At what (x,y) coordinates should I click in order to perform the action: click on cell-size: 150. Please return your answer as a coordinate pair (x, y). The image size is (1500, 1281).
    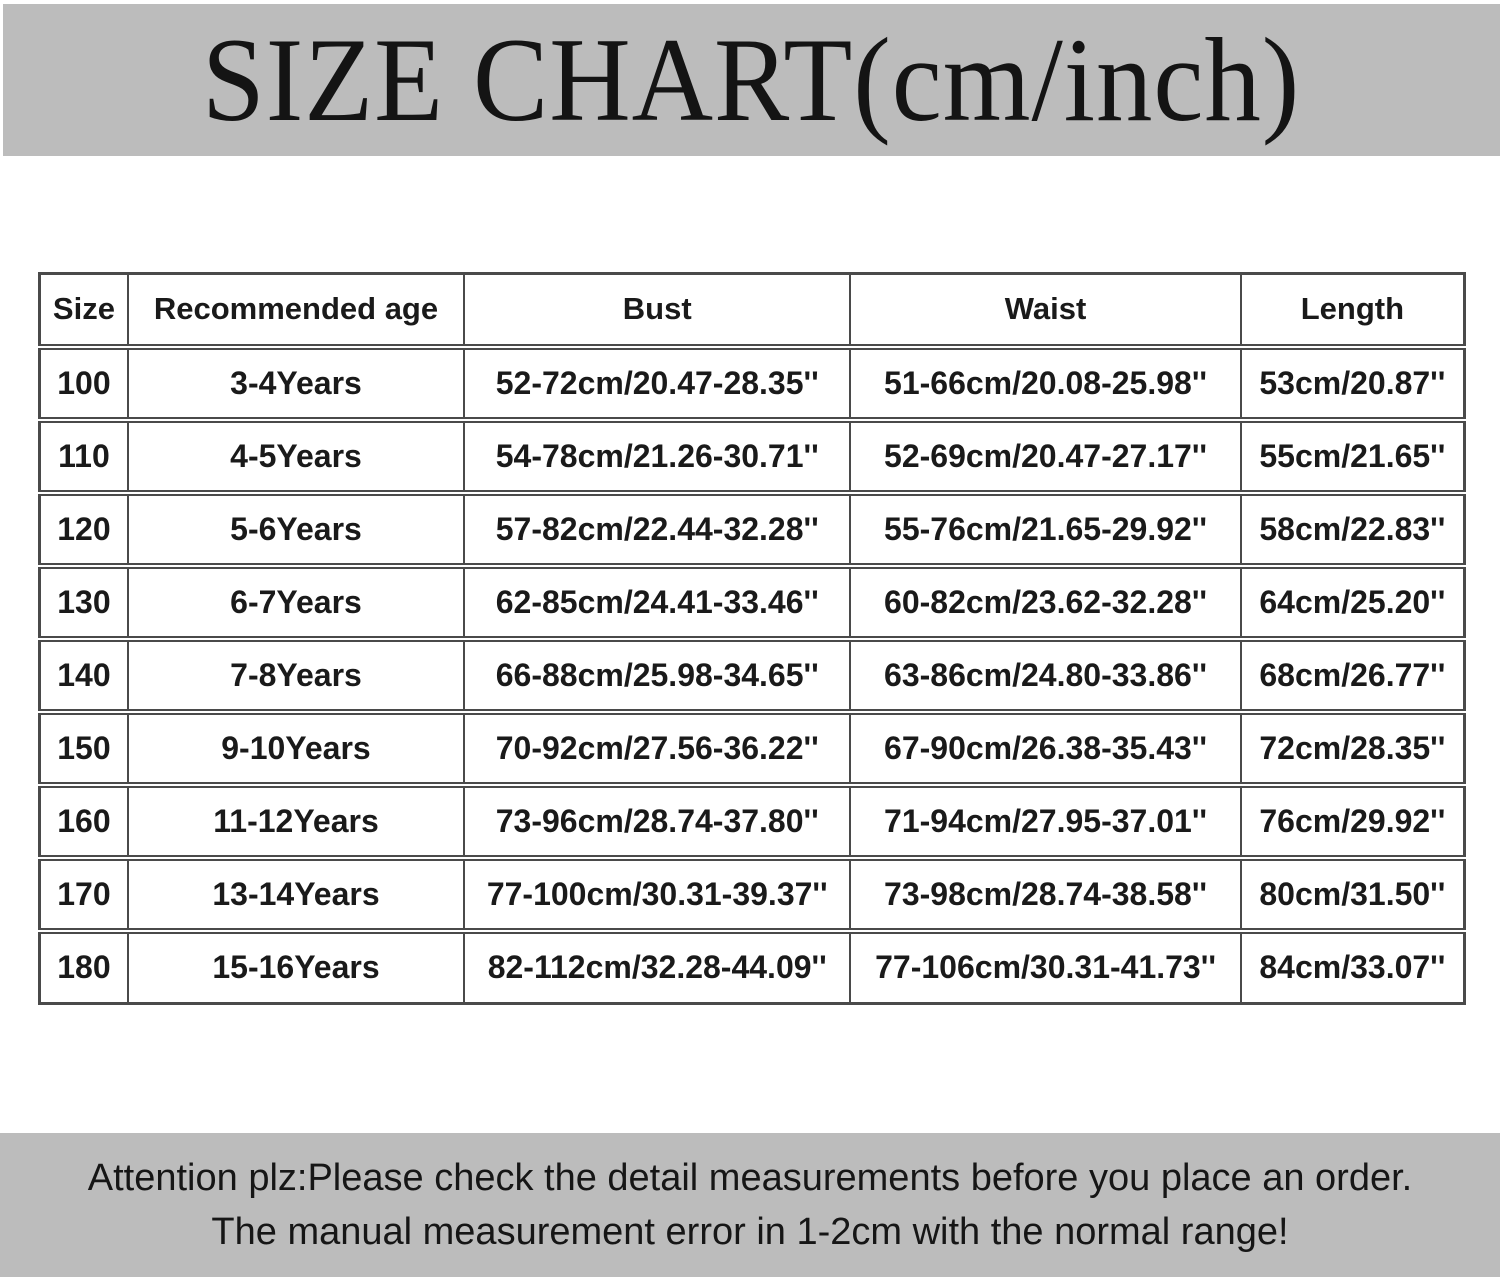
    Looking at the image, I should click on (83, 747).